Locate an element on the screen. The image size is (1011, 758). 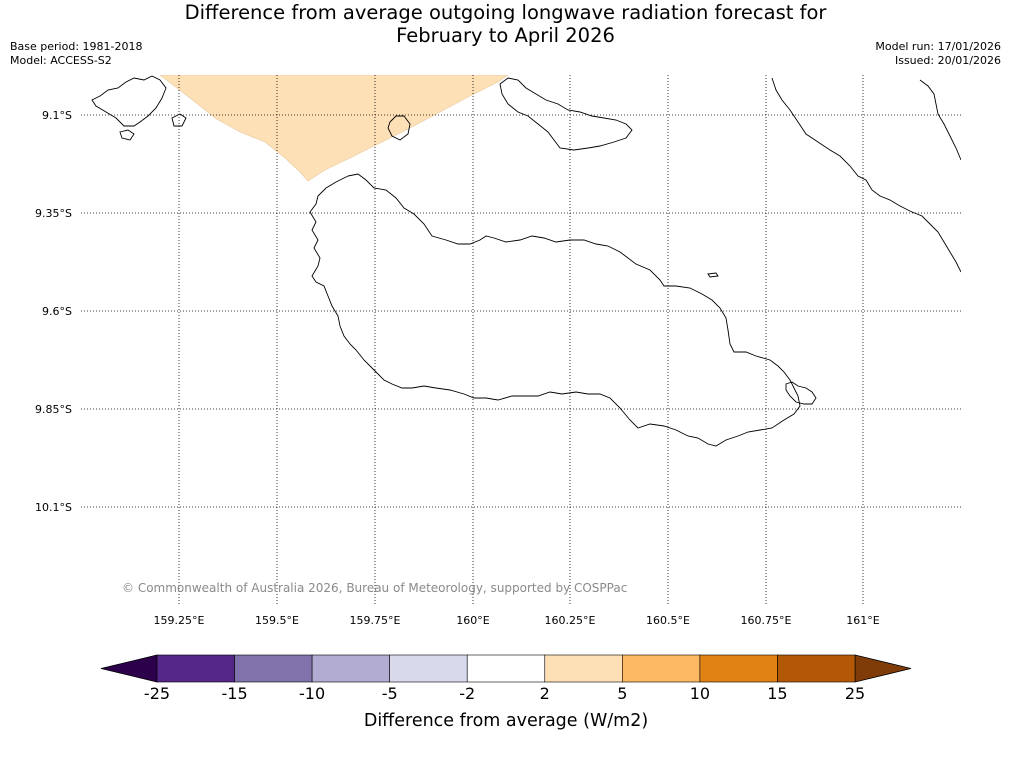
coastline-islet-nw is located at coordinates (127, 135).